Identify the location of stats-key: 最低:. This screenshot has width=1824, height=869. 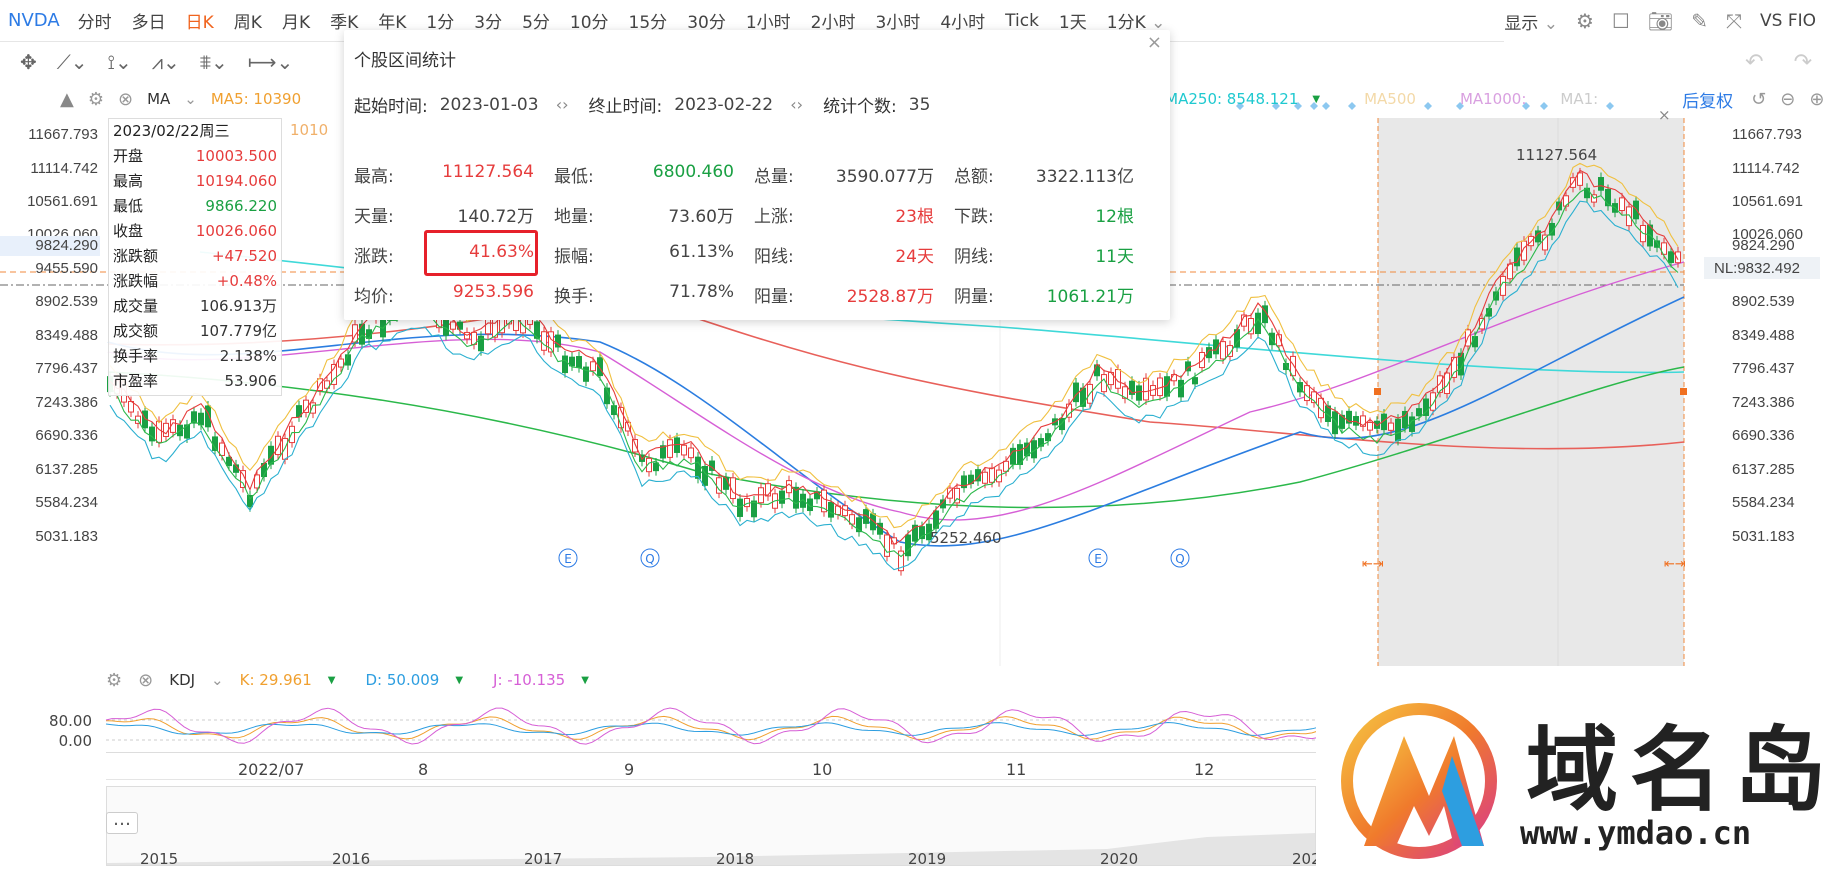
(574, 176).